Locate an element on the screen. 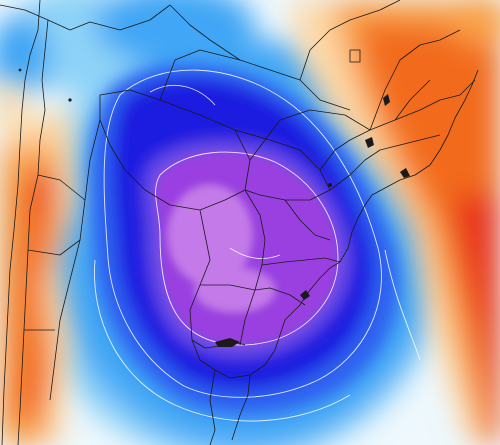 This screenshot has height=445, width=500. coastline-west is located at coordinates (21, 222).